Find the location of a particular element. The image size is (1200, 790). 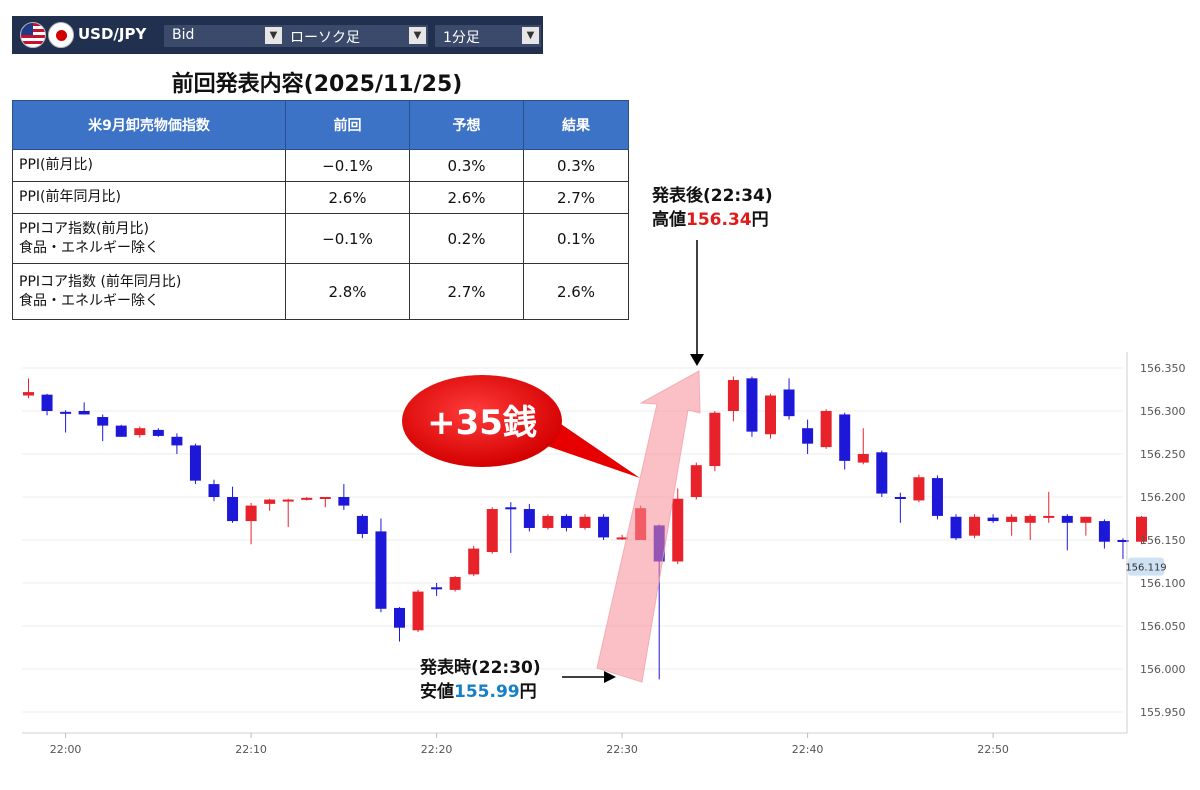

y-tick-label: 156.350 is located at coordinates (1163, 368).